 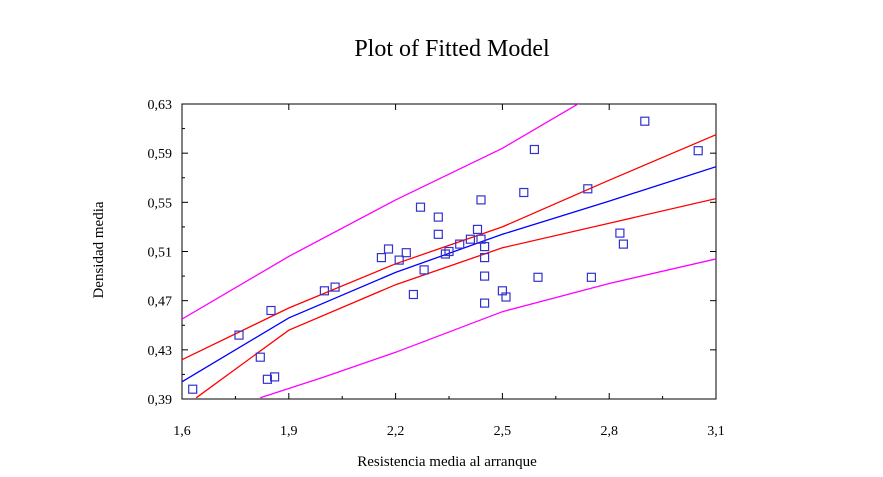 I want to click on x-tick-label: 2,2, so click(x=396, y=431).